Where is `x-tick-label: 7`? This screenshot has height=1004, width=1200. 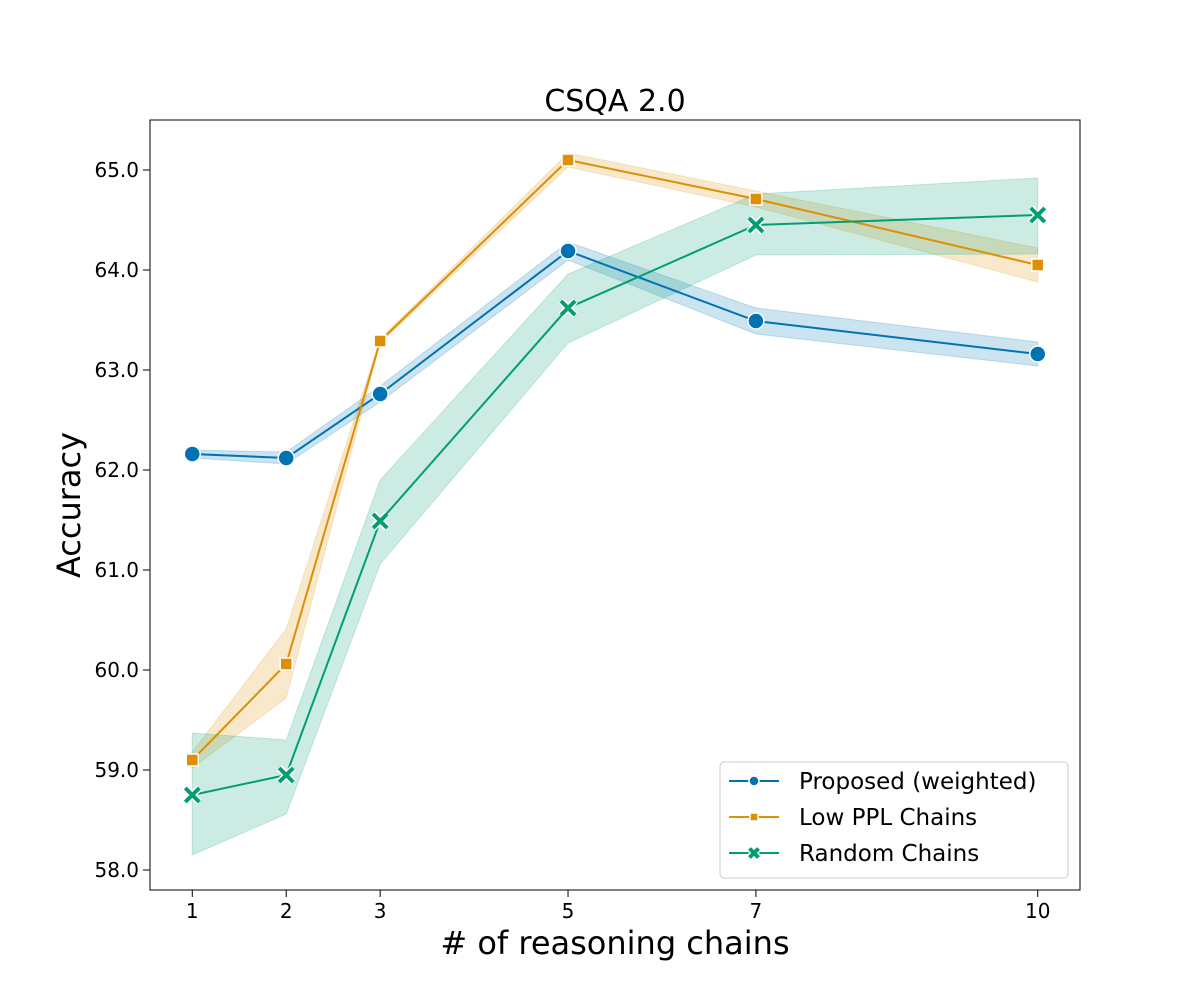
x-tick-label: 7 is located at coordinates (756, 911).